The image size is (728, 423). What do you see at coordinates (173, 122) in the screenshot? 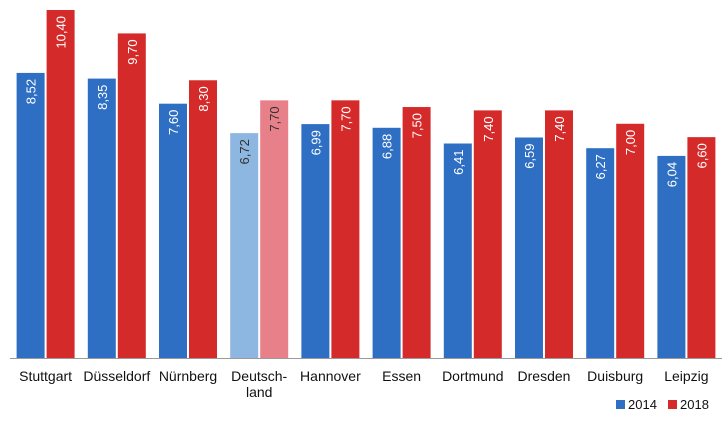
I see `value-label-2014-2: 7,60` at bounding box center [173, 122].